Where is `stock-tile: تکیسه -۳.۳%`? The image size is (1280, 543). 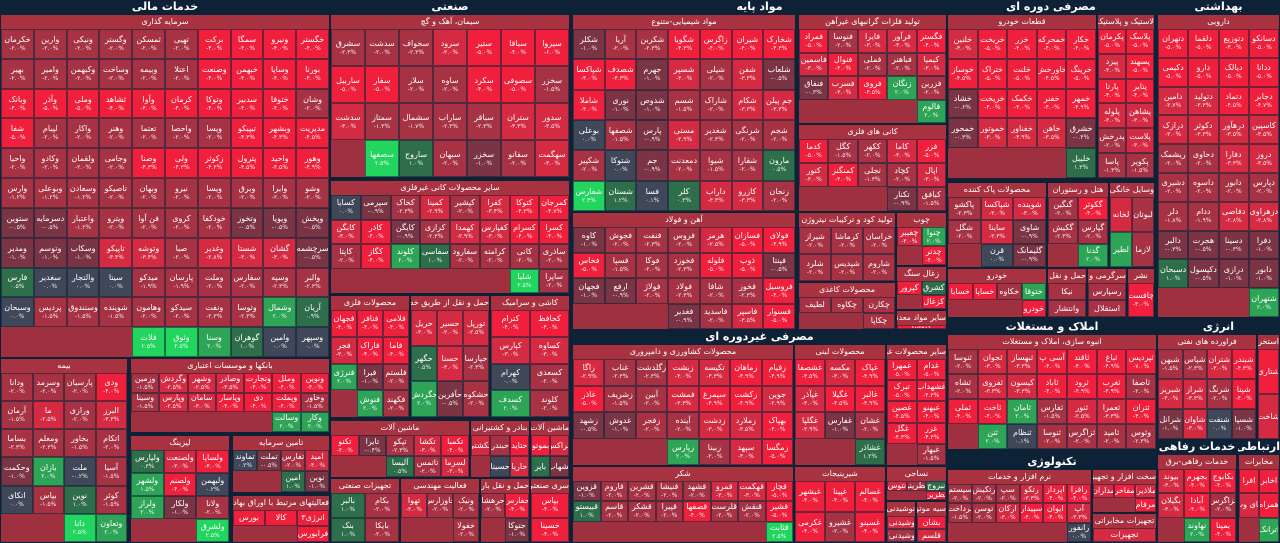 stock-tile: تکیسه -۳.۳% is located at coordinates (714, 372).